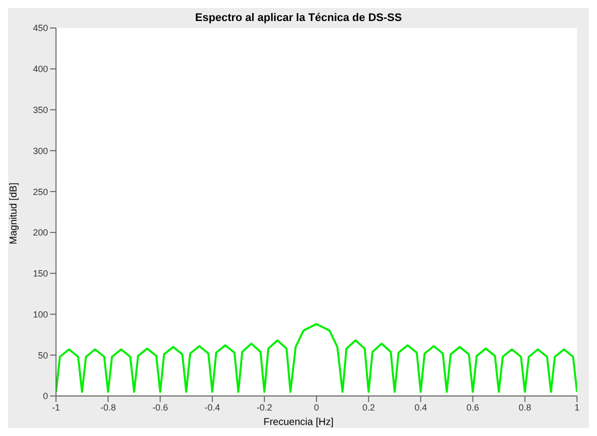 This screenshot has height=436, width=597. I want to click on x-tick-label: 1, so click(577, 407).